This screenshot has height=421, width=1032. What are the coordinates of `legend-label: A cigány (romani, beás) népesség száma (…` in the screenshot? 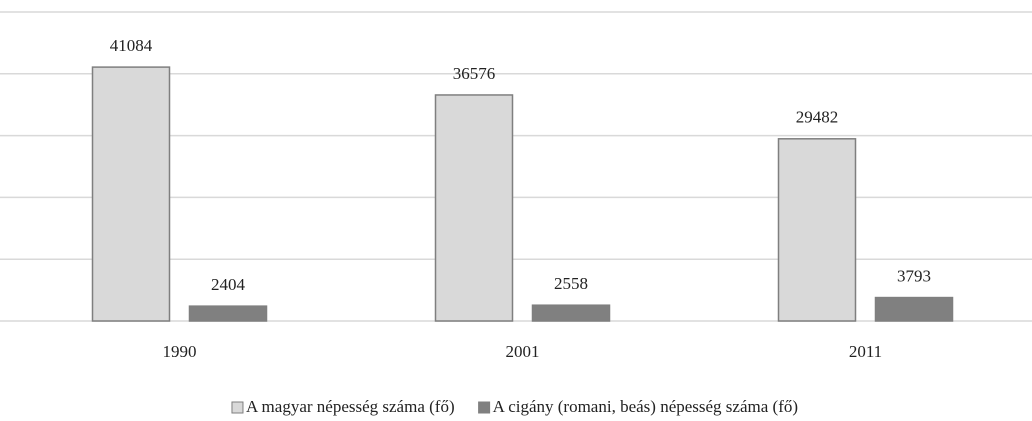 It's located at (645, 406).